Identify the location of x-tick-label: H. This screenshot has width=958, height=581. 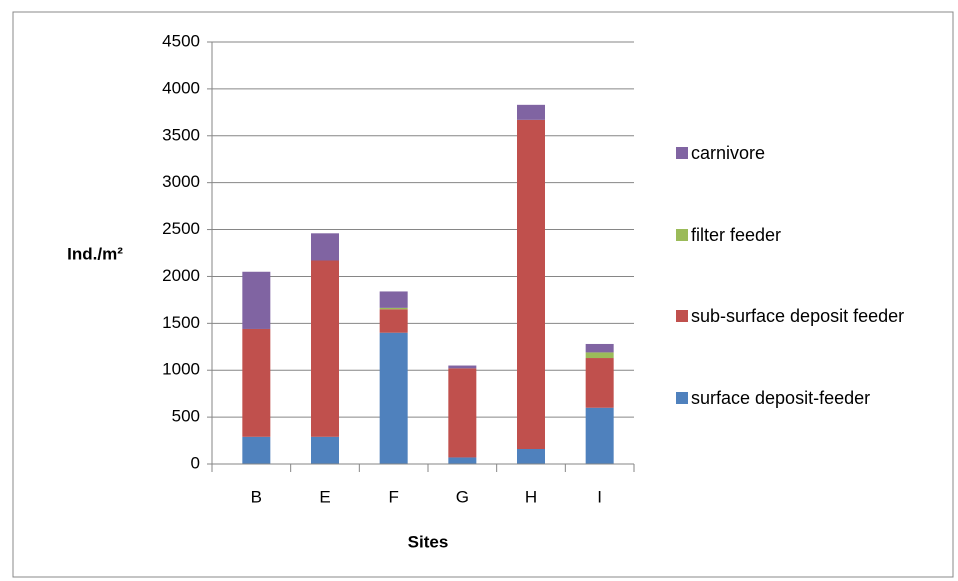
(531, 496).